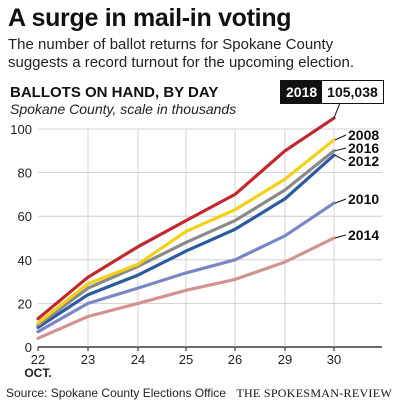 Image resolution: width=400 pixels, height=412 pixels. I want to click on x-tick-labels: 22 23 24 25 26 29 30 OCT., so click(182, 366).